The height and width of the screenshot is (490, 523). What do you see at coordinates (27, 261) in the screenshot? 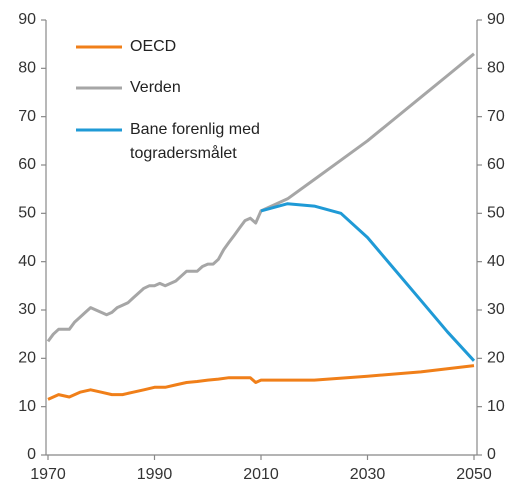
I see `y-tick-label: 40` at bounding box center [27, 261].